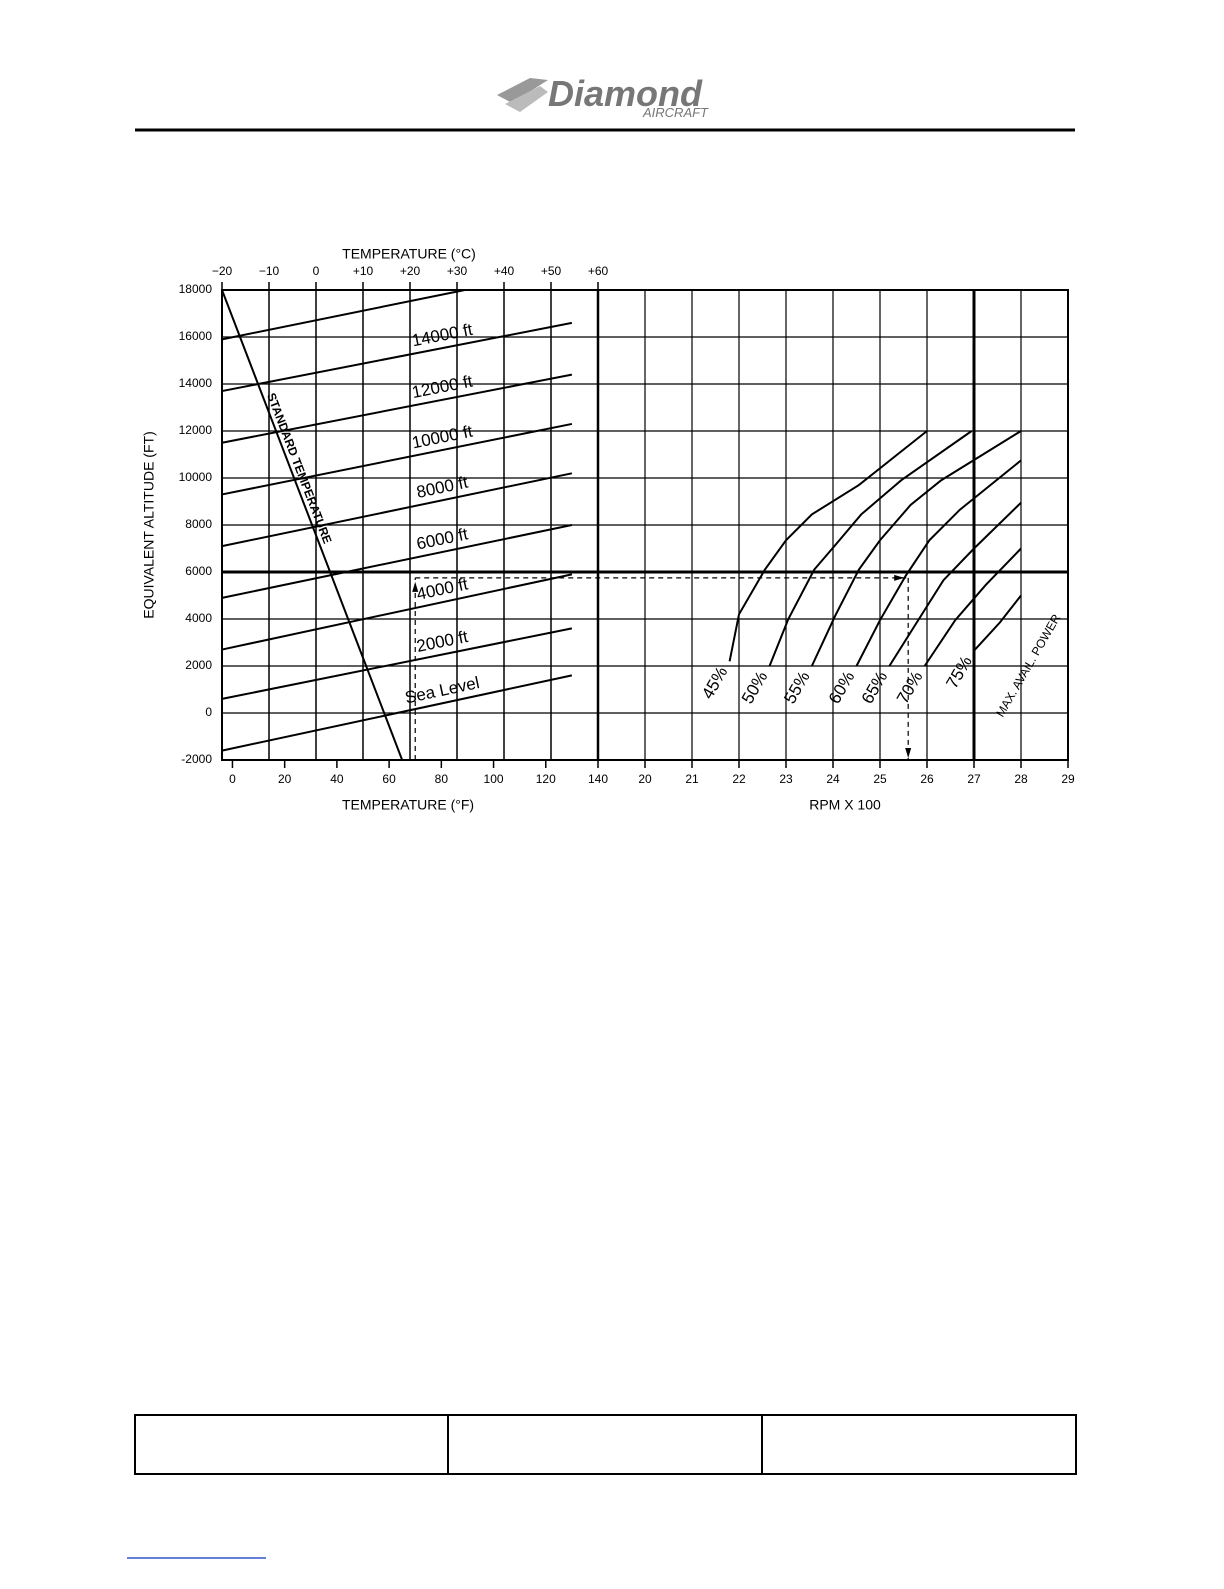  I want to click on top-axis-title: TEMPERATURE (°C), so click(409, 254).